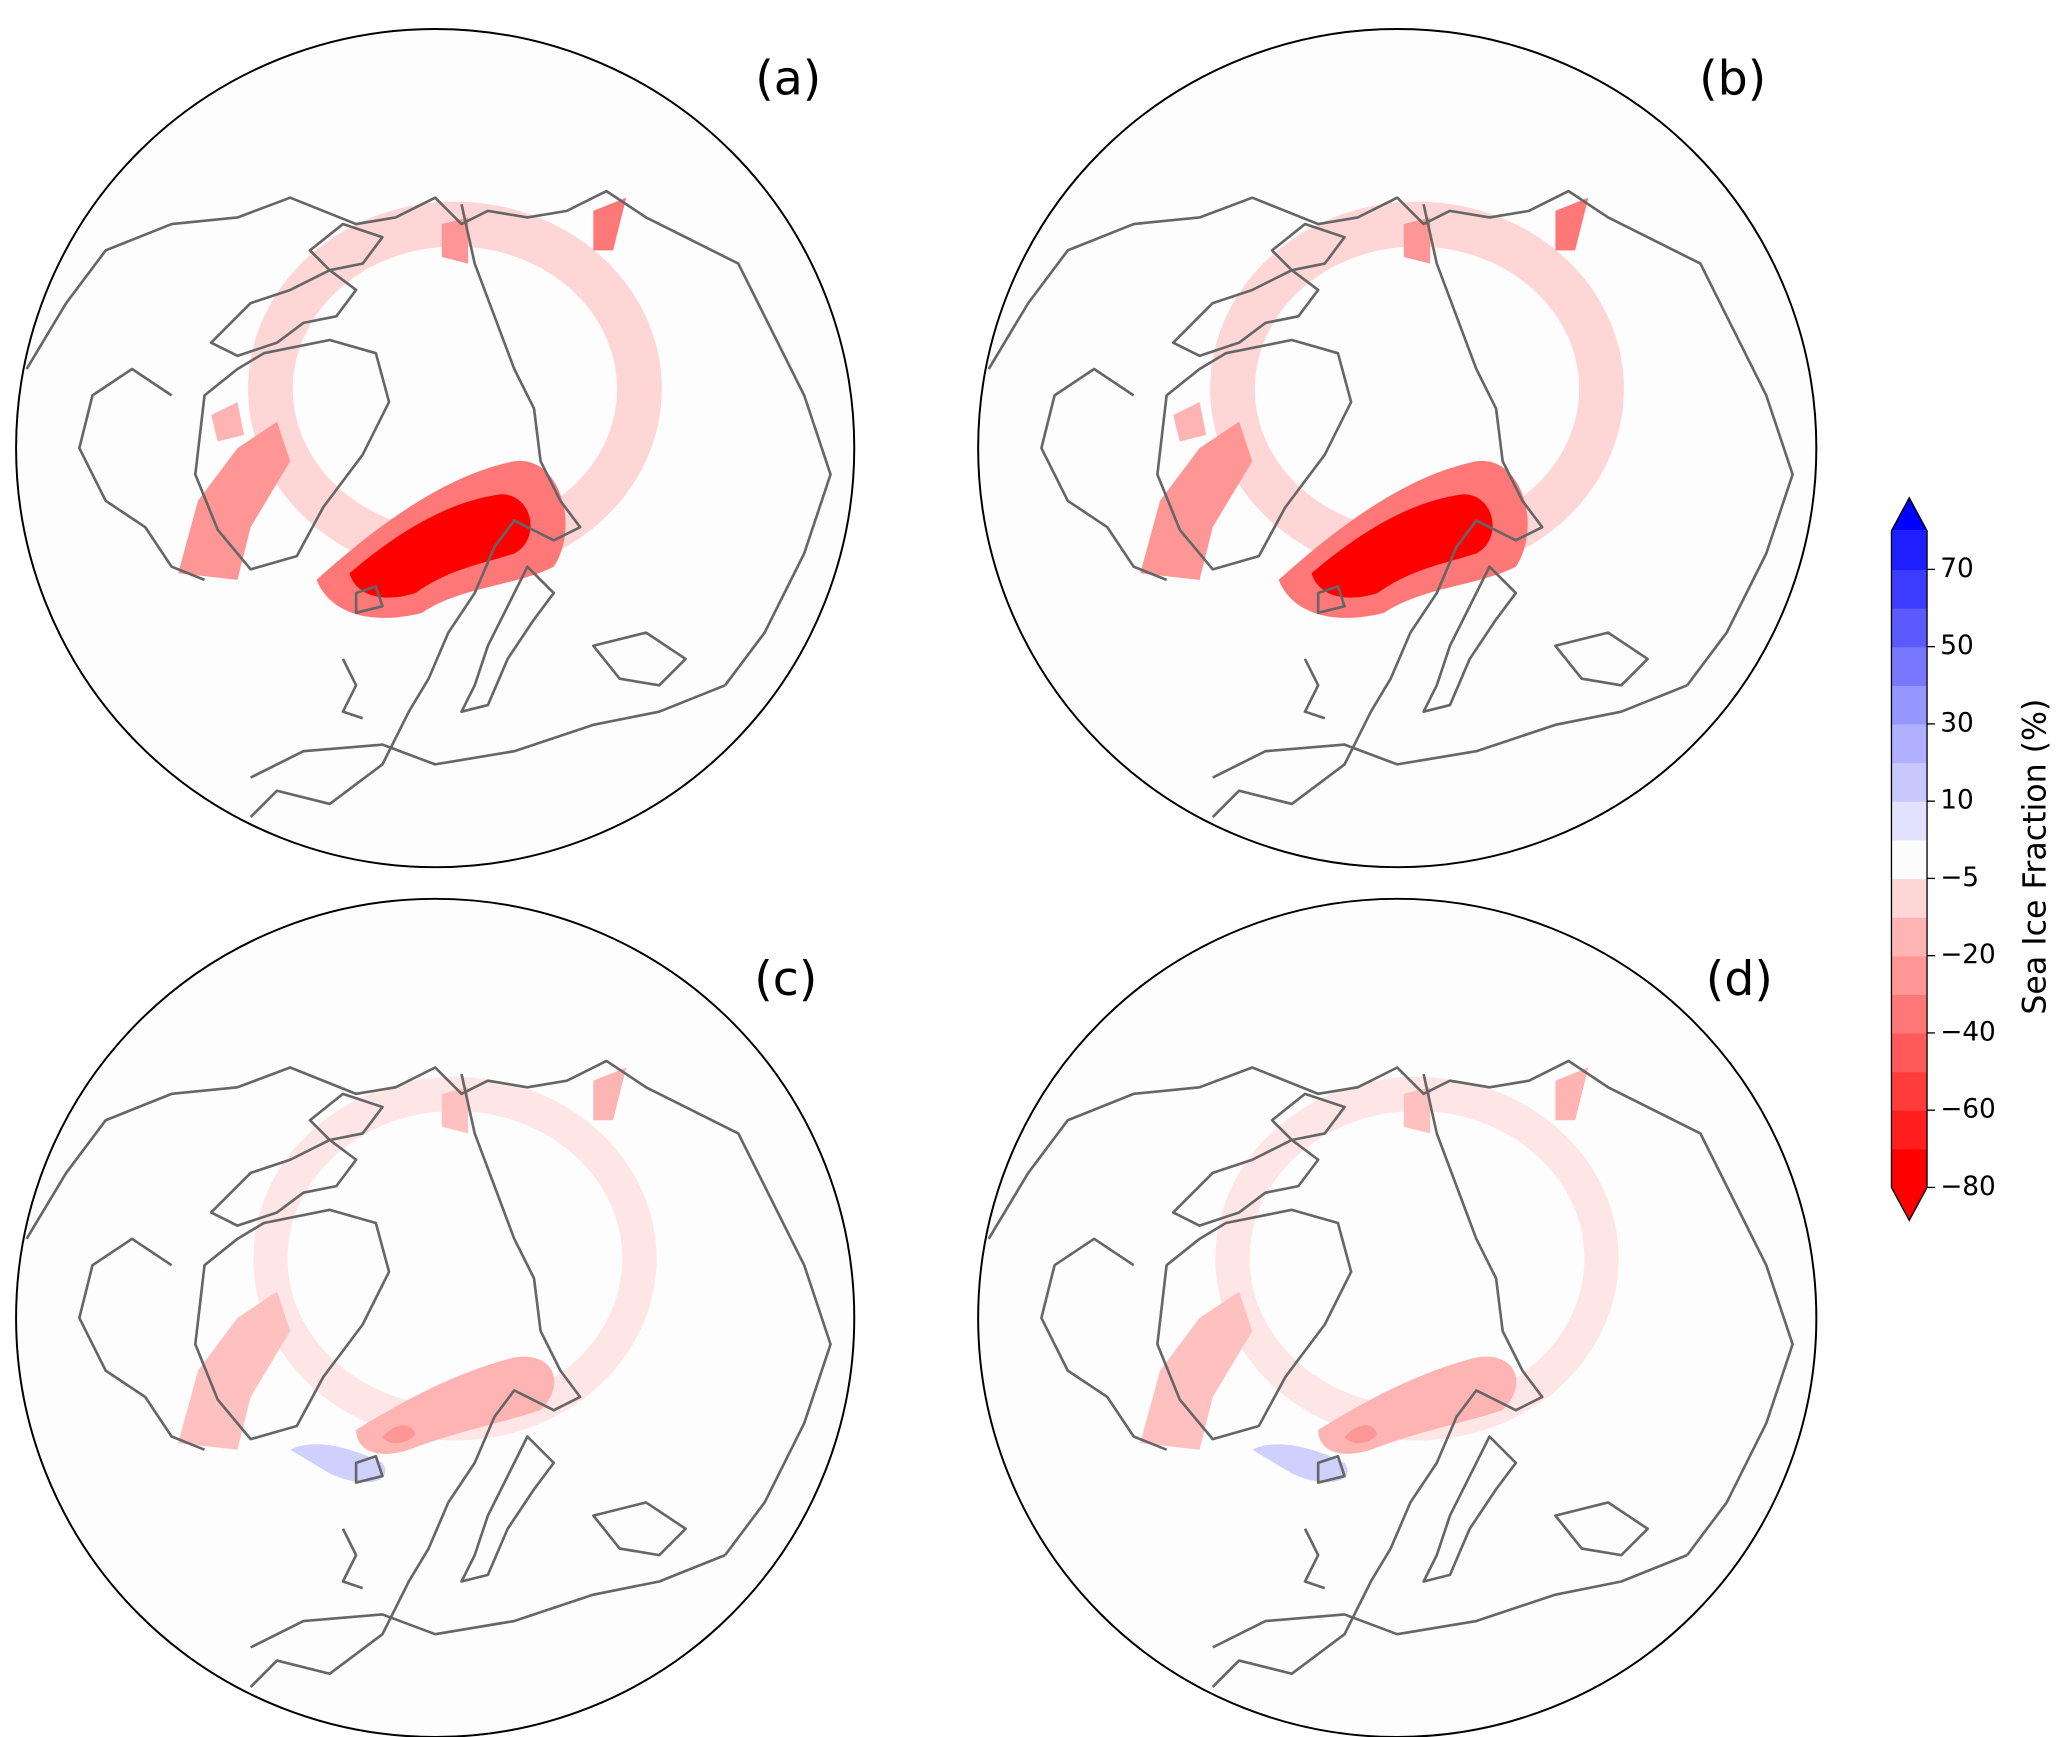  Describe the element at coordinates (1959, 878) in the screenshot. I see `colorbar-tick-label: −5` at that location.